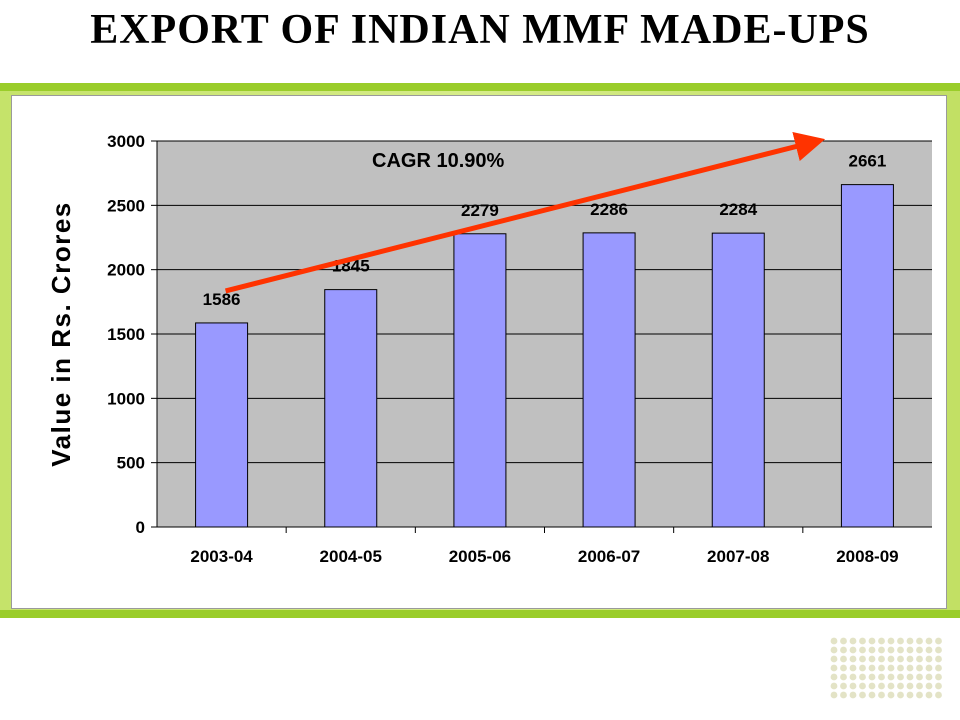  Describe the element at coordinates (126, 205) in the screenshot. I see `y-tick-label: 2500` at that location.